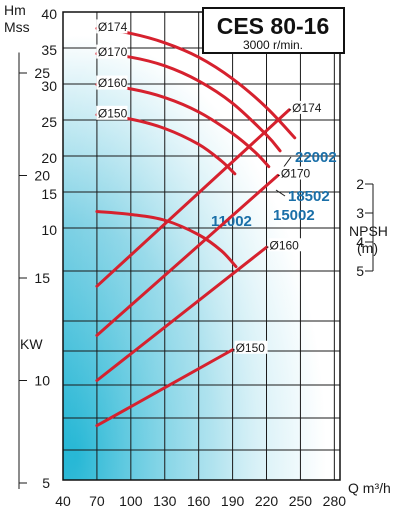  Describe the element at coordinates (273, 26) in the screenshot. I see `chart-title: CES 80-16` at that location.